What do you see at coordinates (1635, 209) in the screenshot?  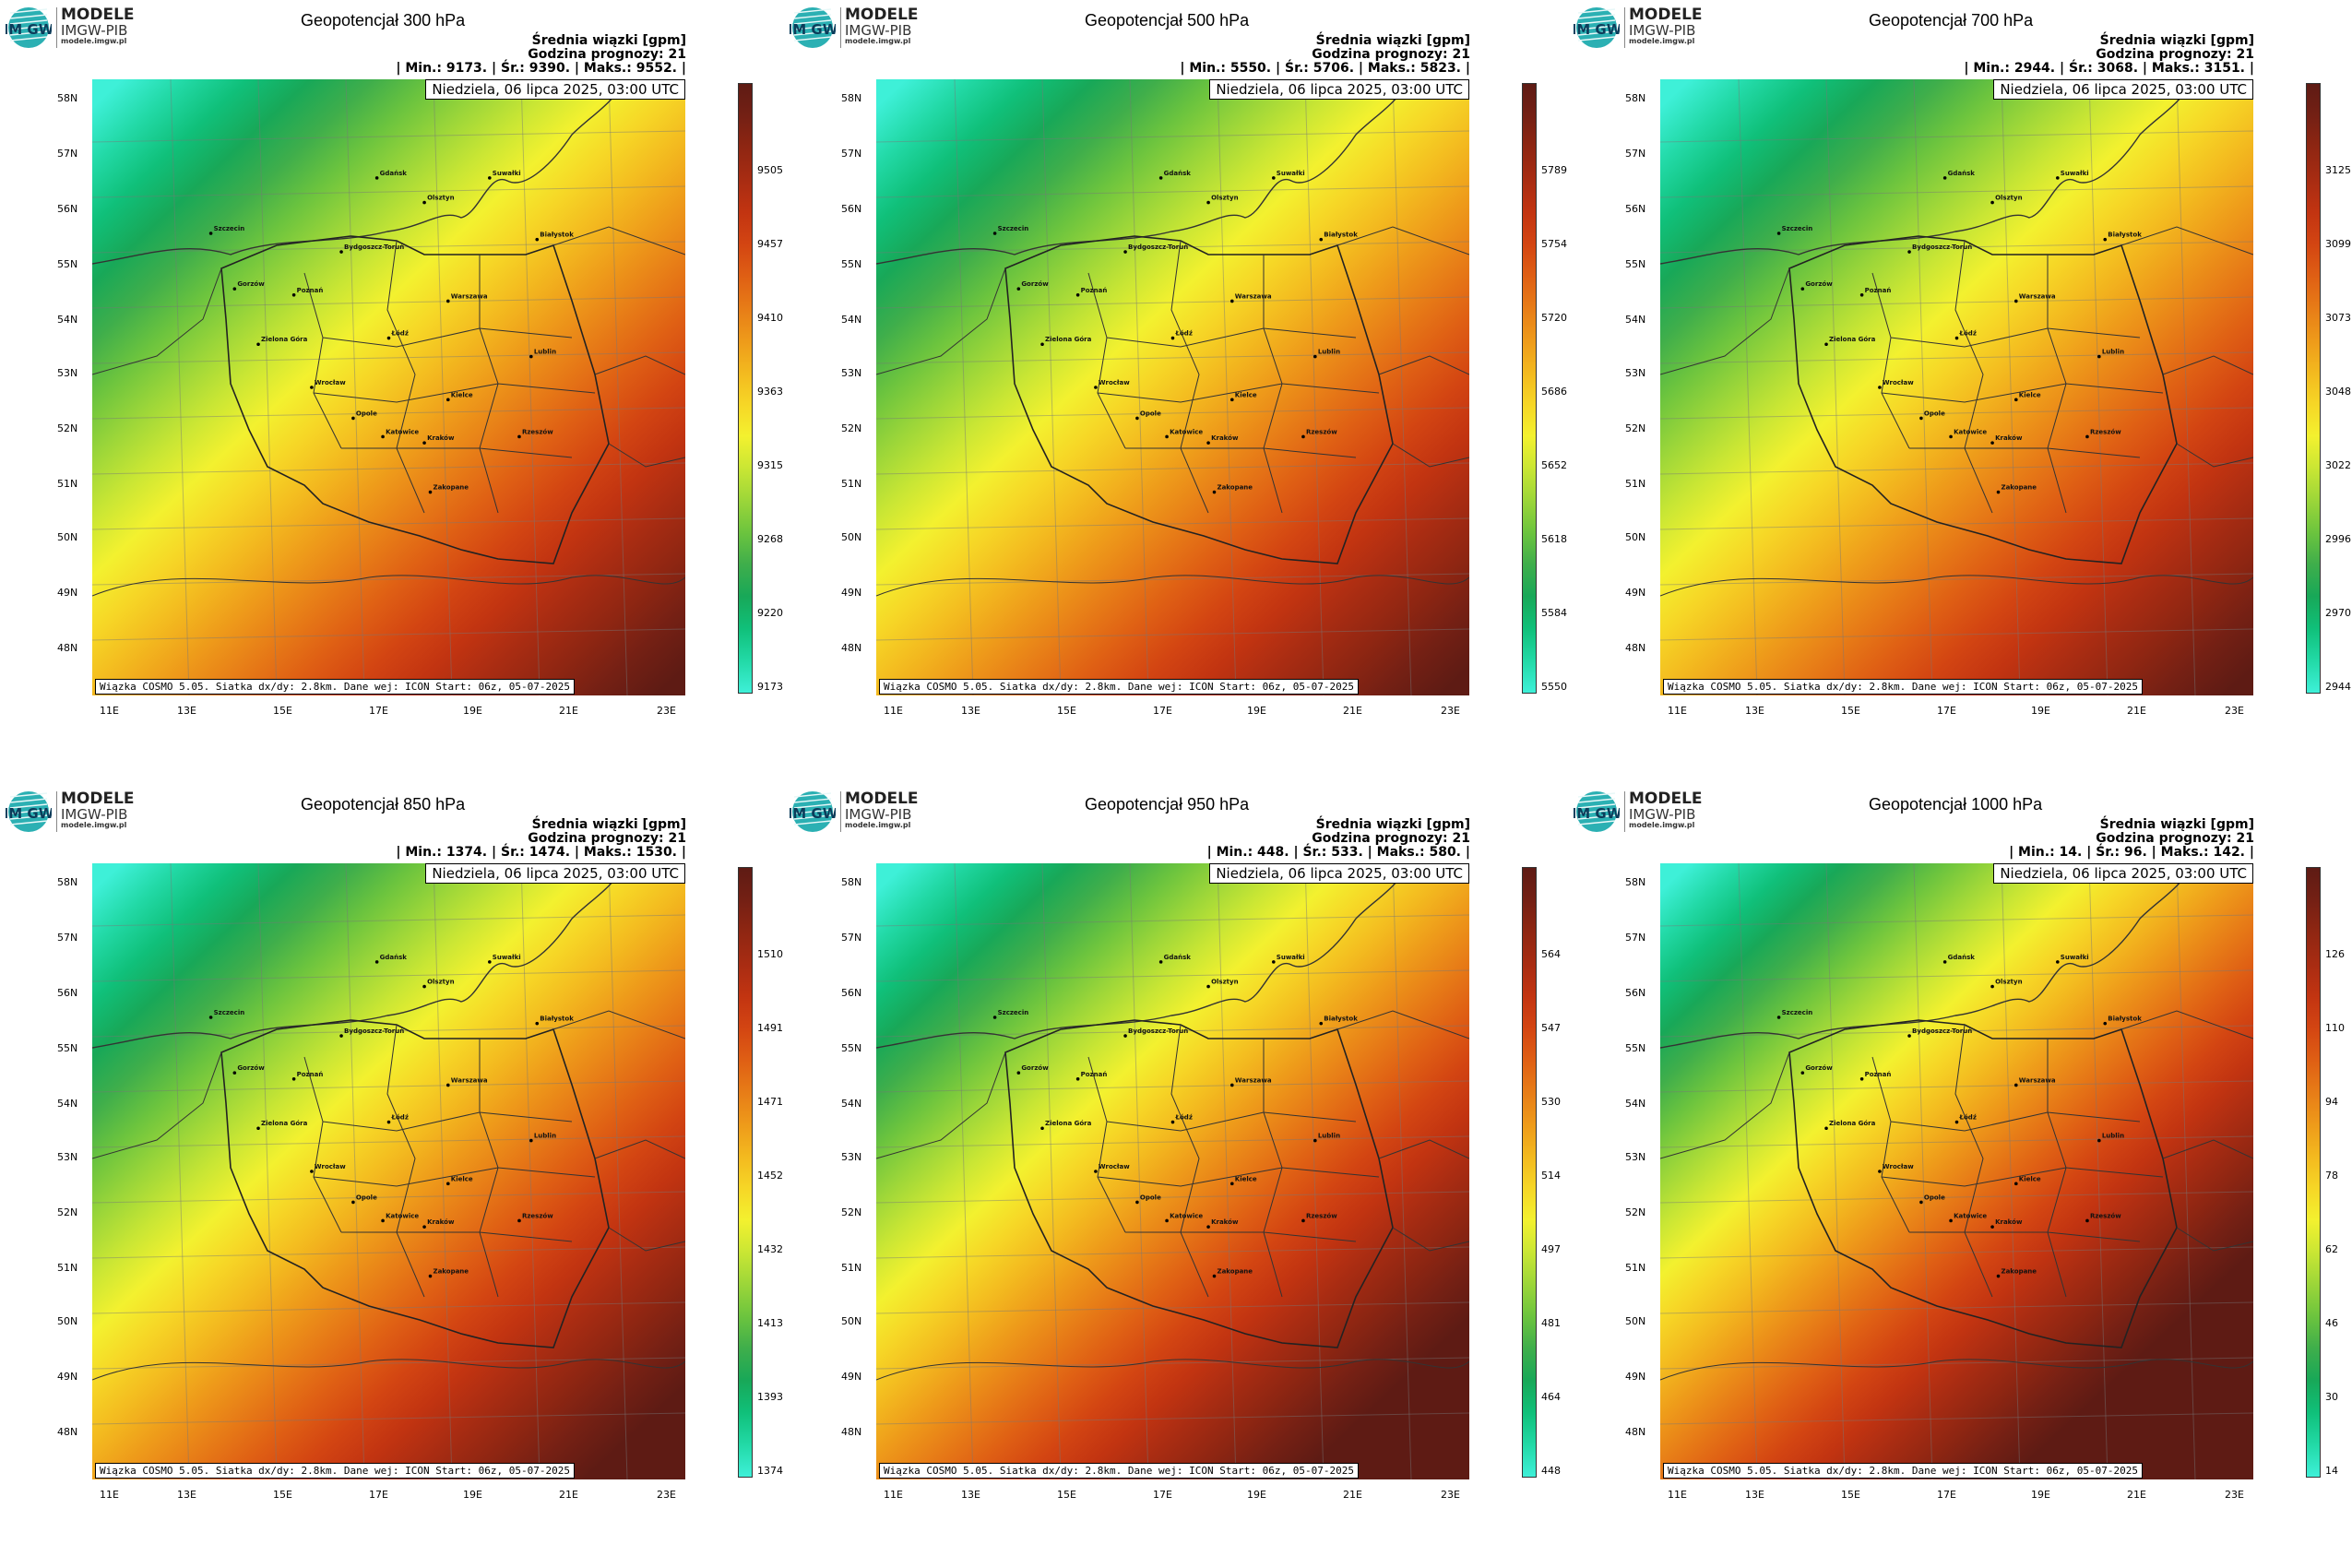 I see `latitude-label: 56N` at bounding box center [1635, 209].